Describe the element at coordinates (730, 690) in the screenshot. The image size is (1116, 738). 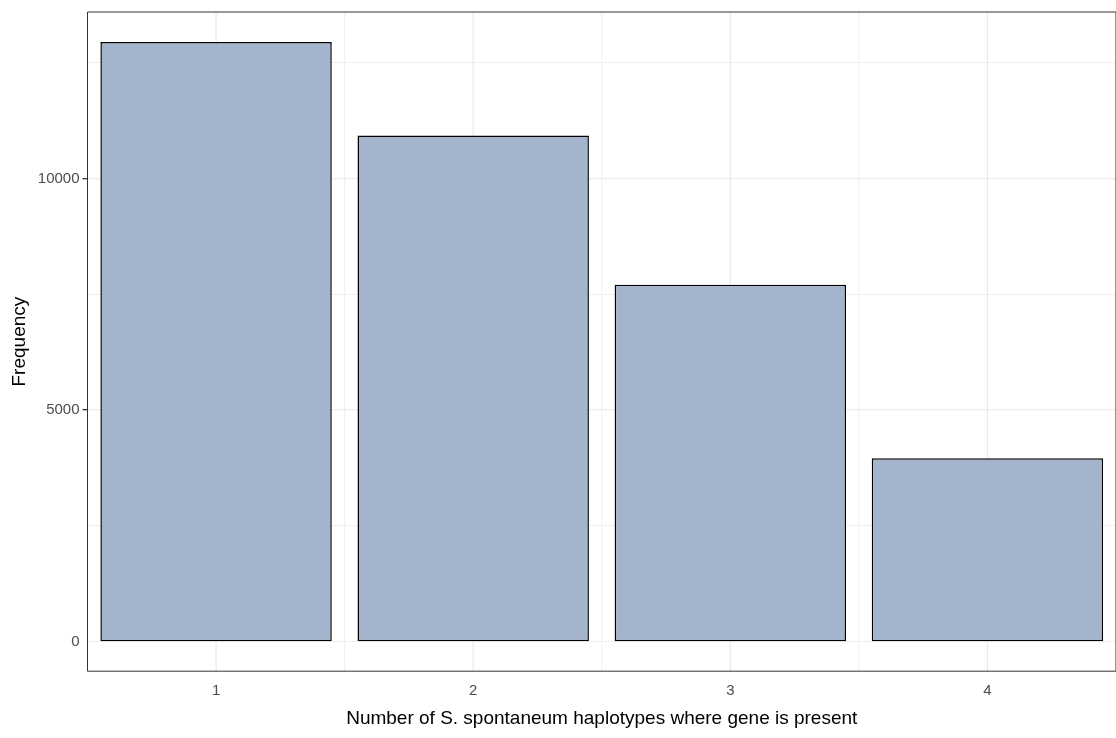
I see `x-tick-label: 3` at that location.